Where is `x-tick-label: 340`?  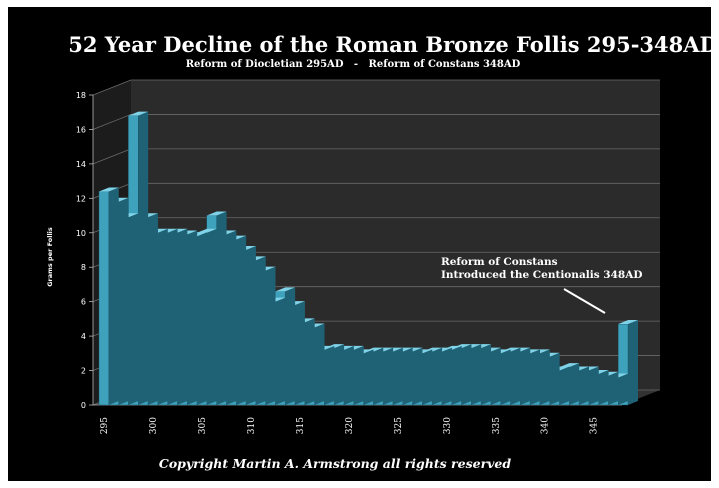 x-tick-label: 340 is located at coordinates (546, 425).